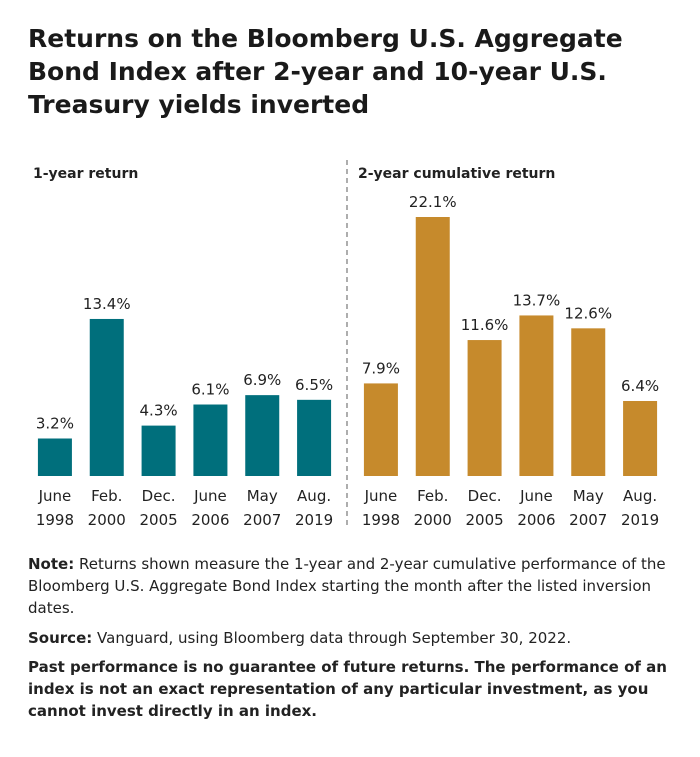 The height and width of the screenshot is (757, 700). I want to click on value-label: 7.9%, so click(381, 368).